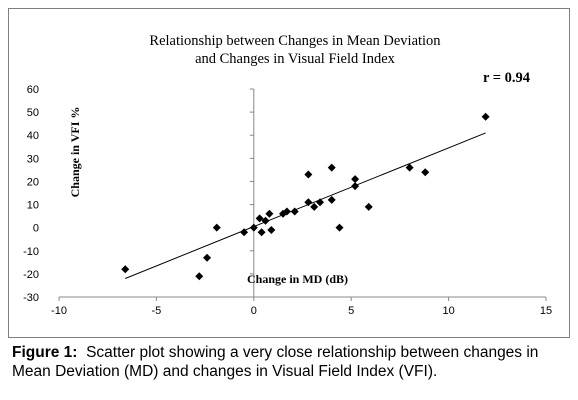 This screenshot has height=400, width=578. What do you see at coordinates (45, 352) in the screenshot?
I see `caption-label: Figure 1:` at bounding box center [45, 352].